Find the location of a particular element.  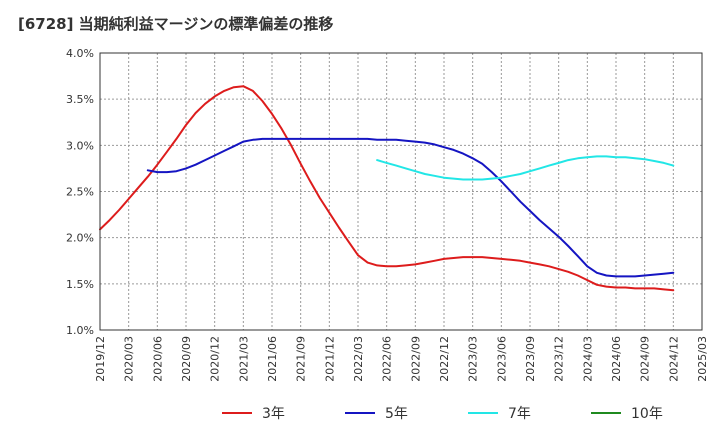

x-tick-label: 2023/06 is located at coordinates (501, 359).